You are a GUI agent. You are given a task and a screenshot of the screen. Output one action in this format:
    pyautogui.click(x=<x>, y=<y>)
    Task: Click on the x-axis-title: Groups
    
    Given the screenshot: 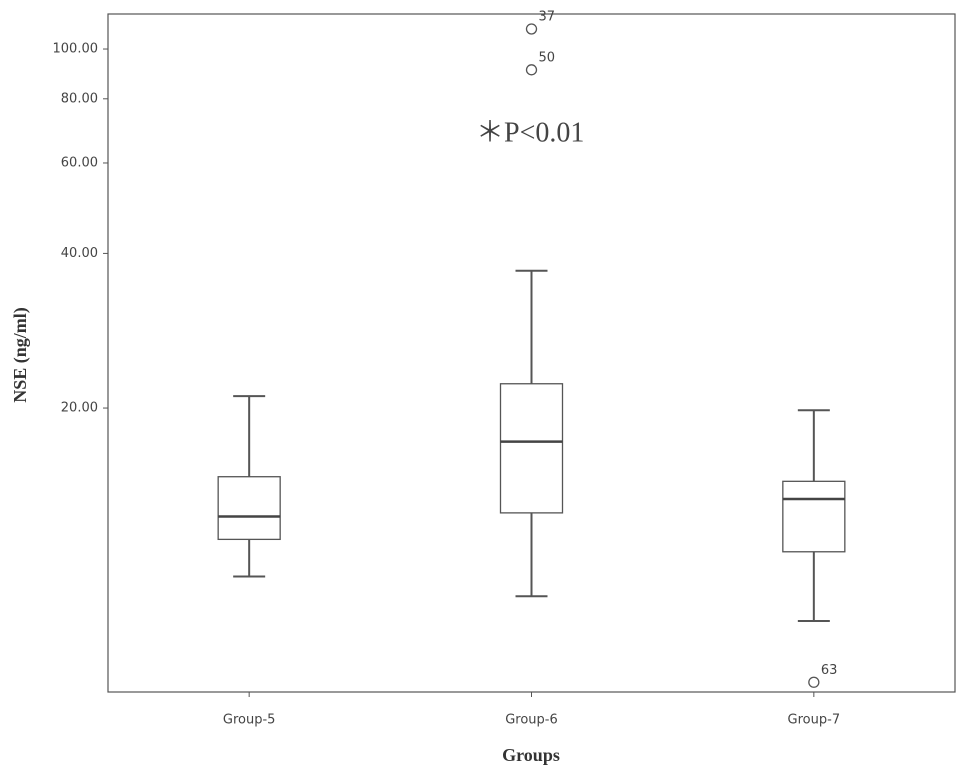 What is the action you would take?
    pyautogui.click(x=531, y=755)
    